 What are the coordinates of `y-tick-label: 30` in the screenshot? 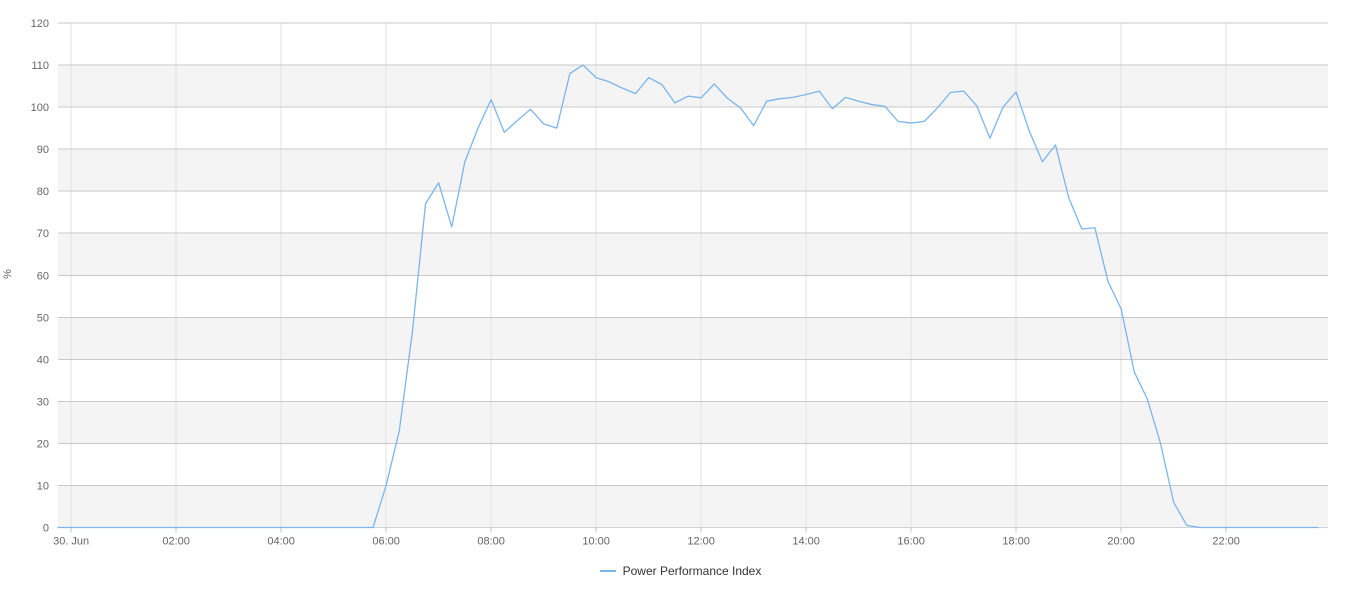 It's located at (43, 402).